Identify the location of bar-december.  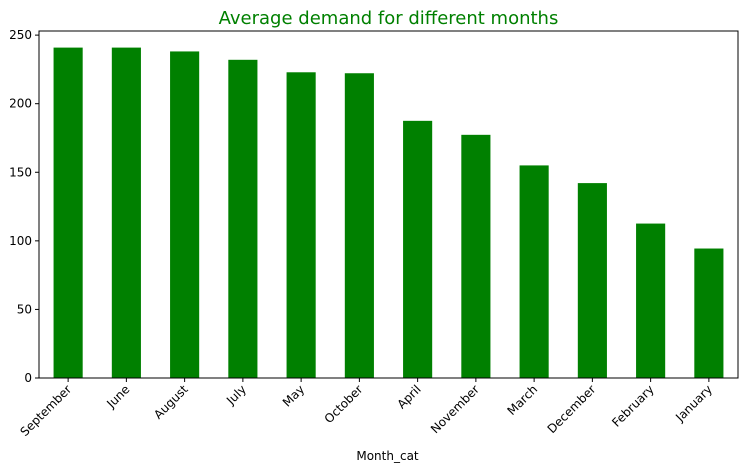
(592, 280).